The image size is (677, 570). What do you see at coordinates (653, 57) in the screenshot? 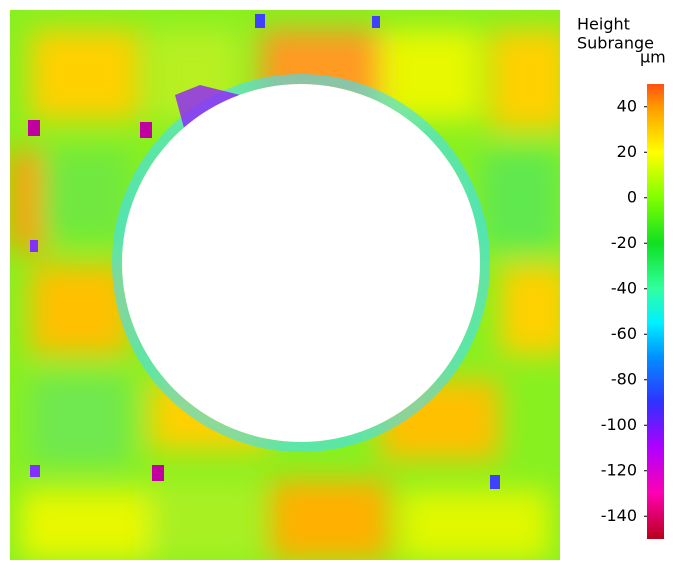
I see `colorbar-unit: µm` at bounding box center [653, 57].